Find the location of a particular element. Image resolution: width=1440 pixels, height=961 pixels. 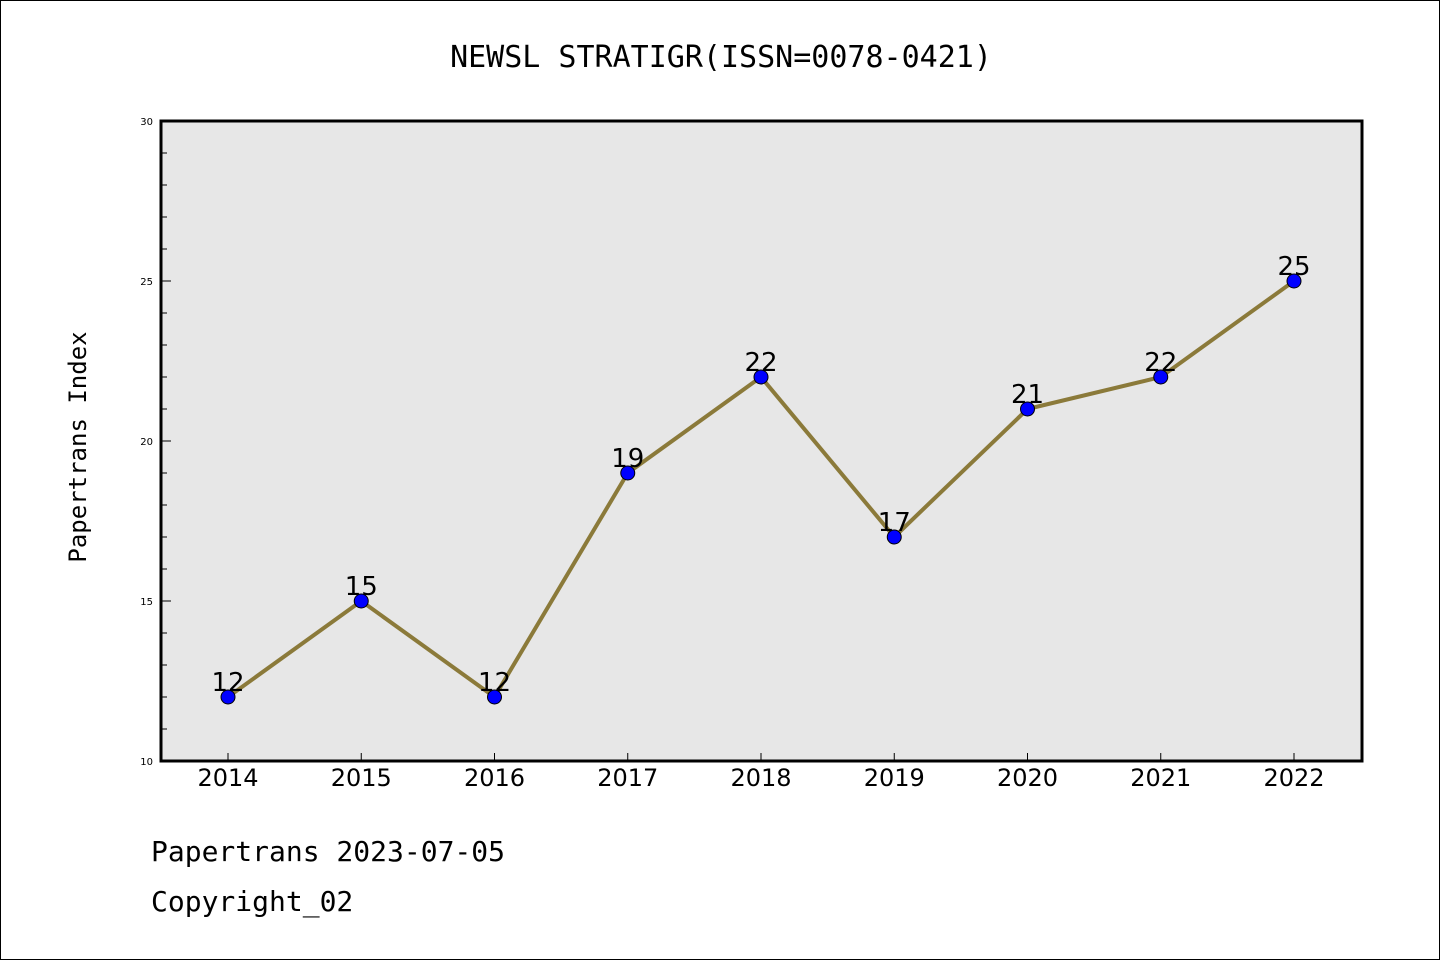

chart-title: NEWSL STRATIGR(ISSN=0078-0421) is located at coordinates (721, 57).